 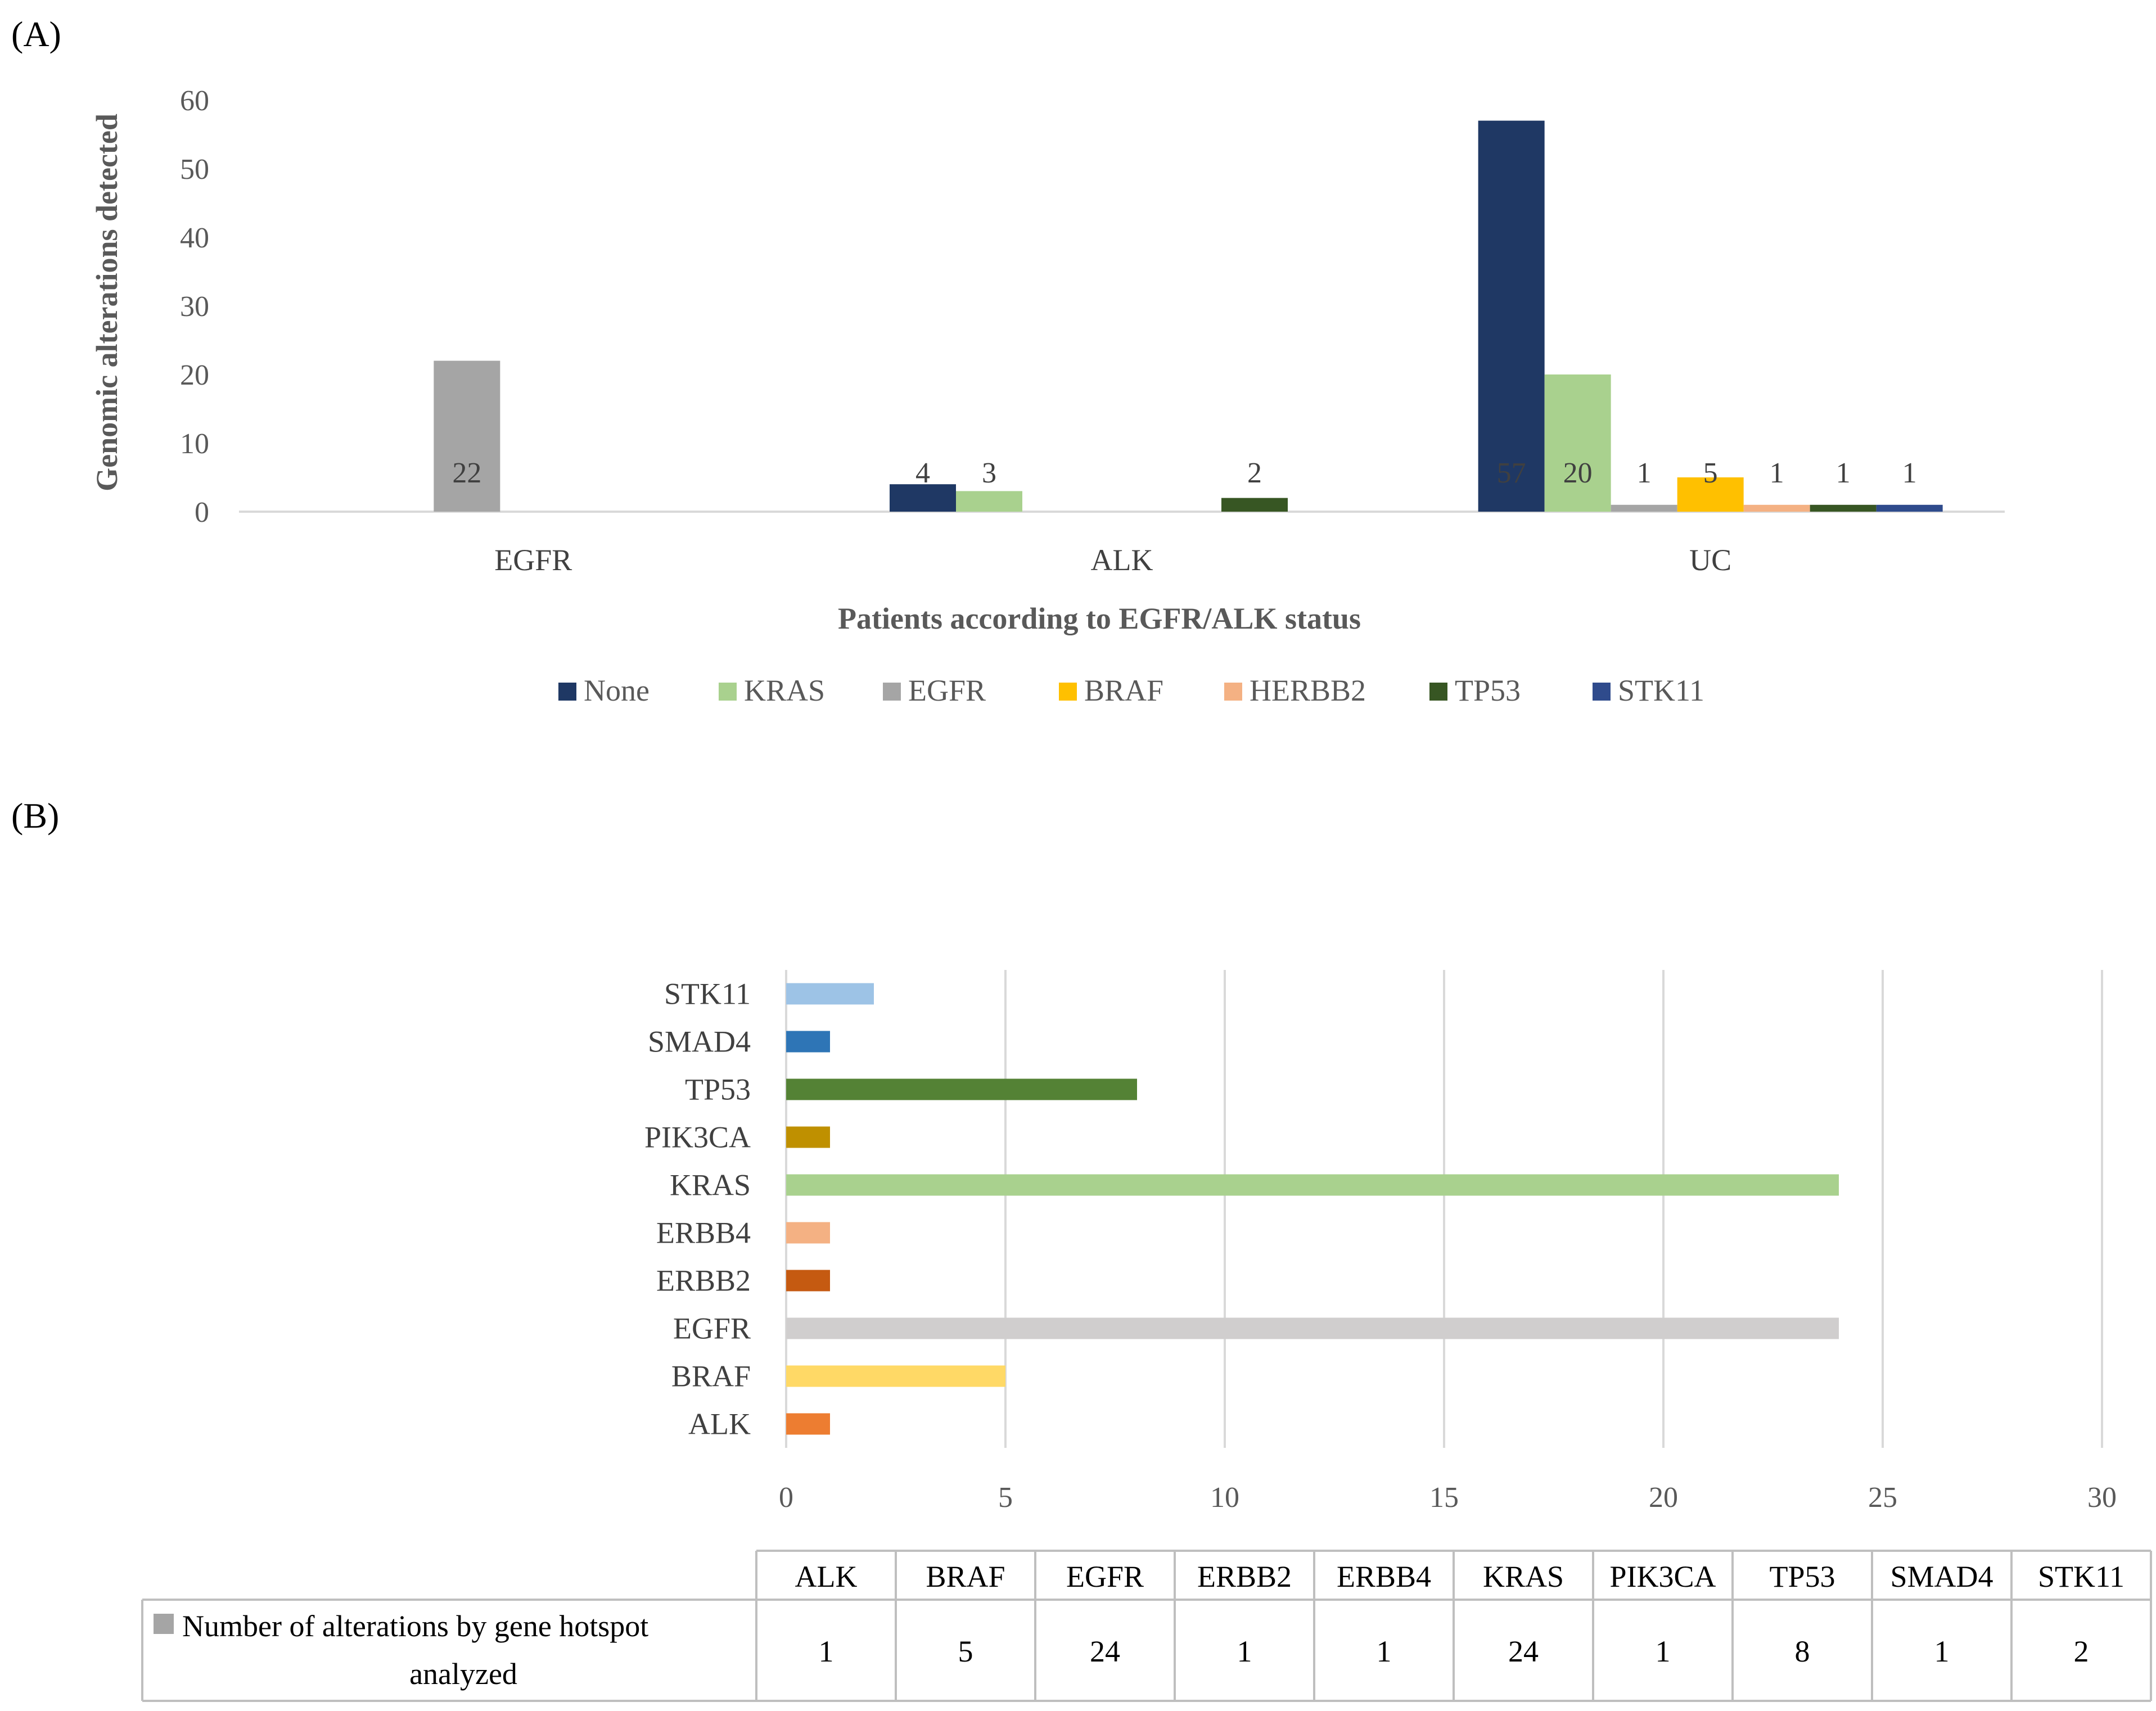 I want to click on table-header: STK11, so click(x=2081, y=1577).